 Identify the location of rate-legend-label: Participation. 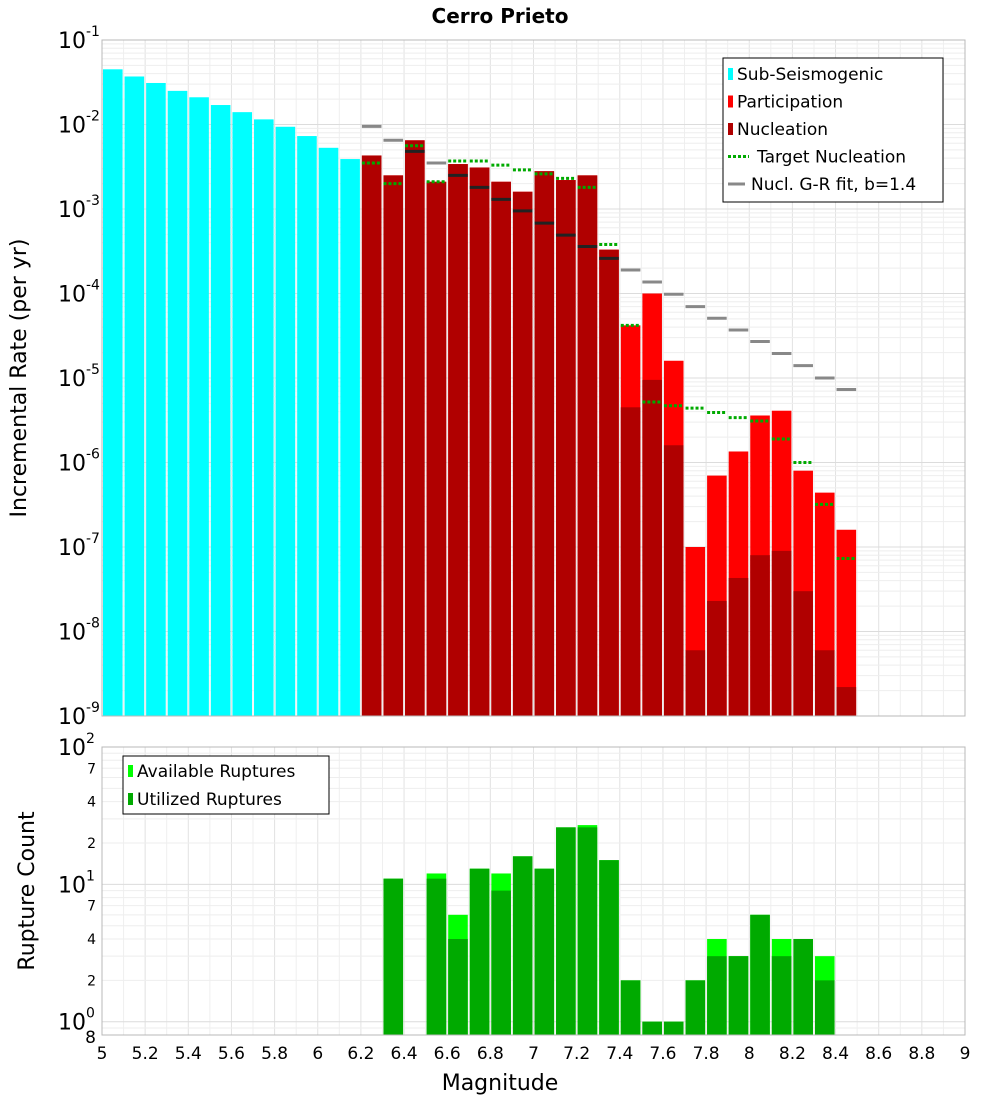
(790, 103).